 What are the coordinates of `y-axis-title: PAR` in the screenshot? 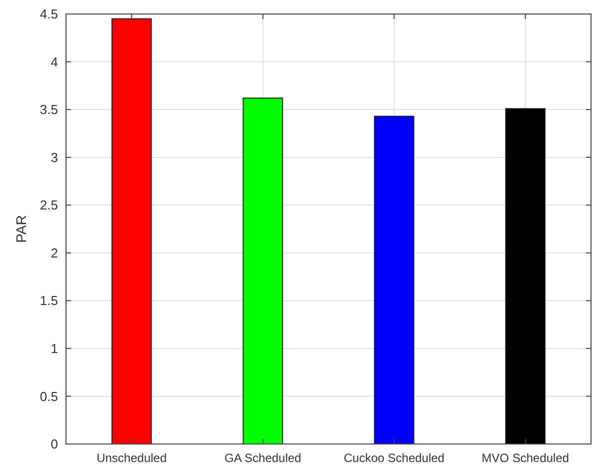 It's located at (21, 229).